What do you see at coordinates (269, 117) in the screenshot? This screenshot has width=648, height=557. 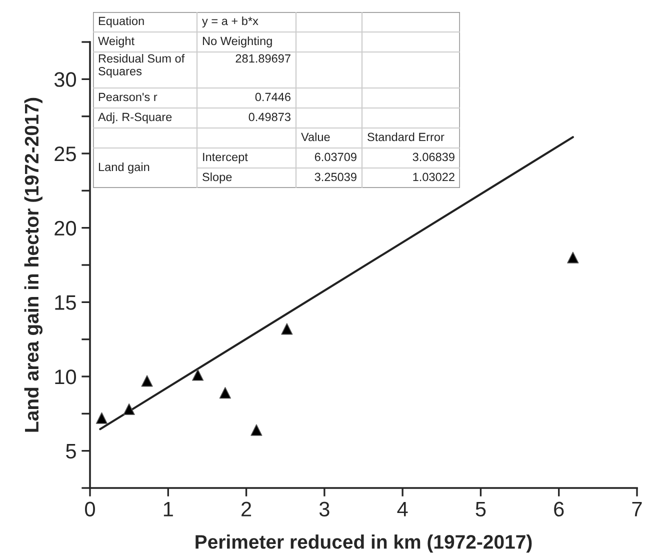 I see `annotation: 0.49873` at bounding box center [269, 117].